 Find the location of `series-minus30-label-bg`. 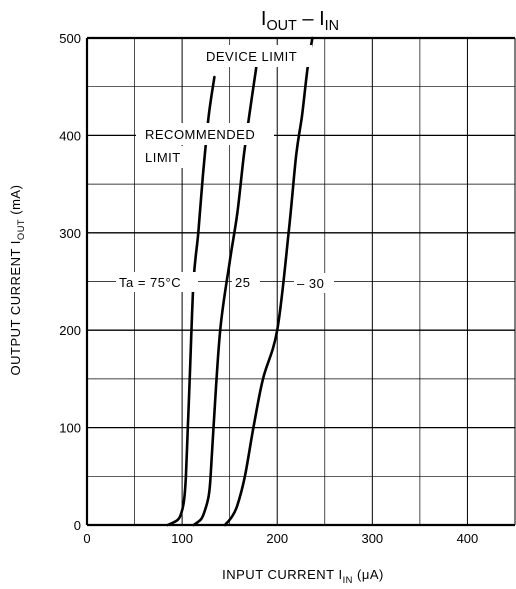

series-minus30-label-bg is located at coordinates (314, 283).